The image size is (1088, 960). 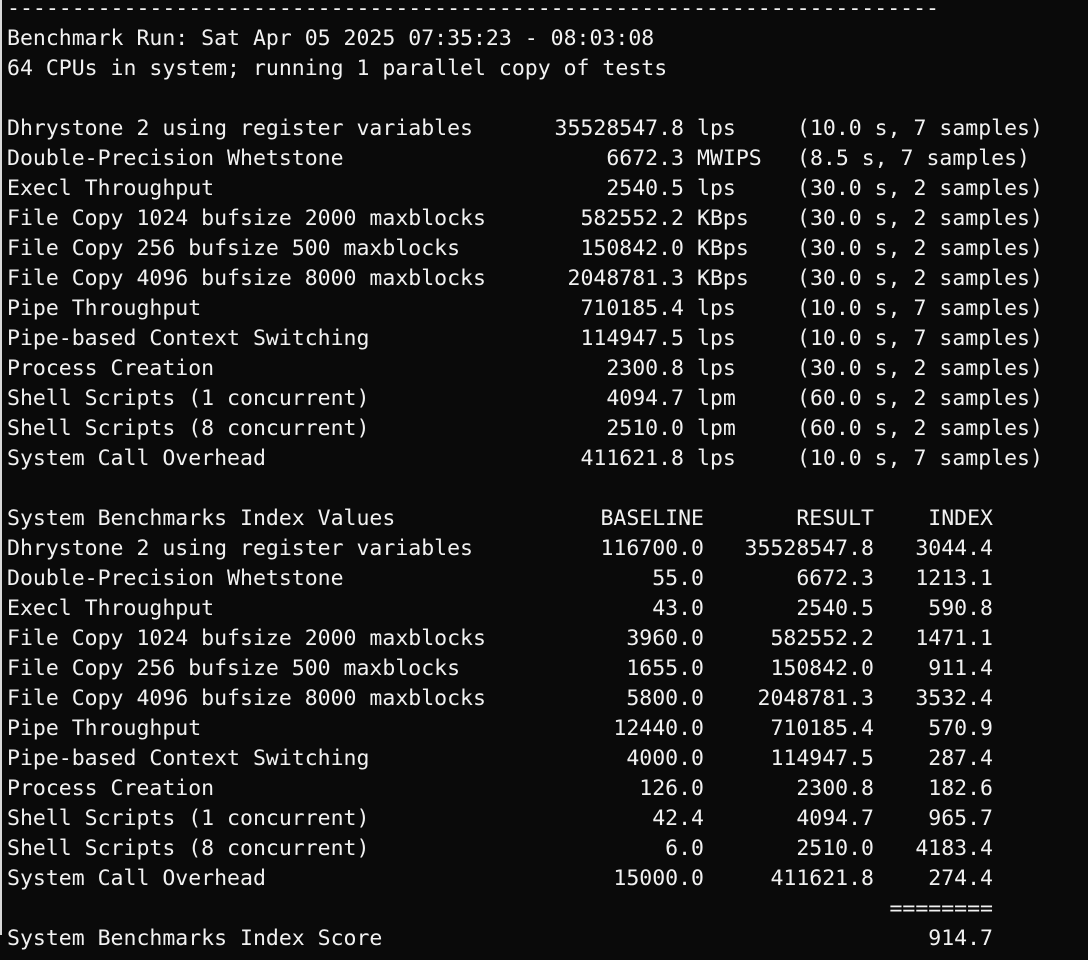 I want to click on result-value: 35528547.8, so click(x=809, y=548).